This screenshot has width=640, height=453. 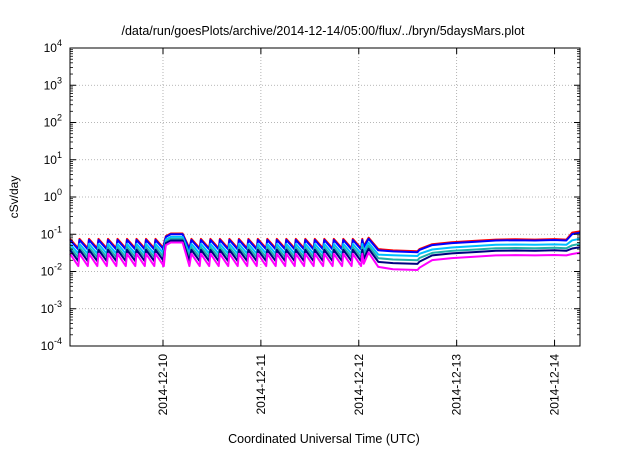 I want to click on y-tick-label: 10⁻¹, so click(x=51, y=232).